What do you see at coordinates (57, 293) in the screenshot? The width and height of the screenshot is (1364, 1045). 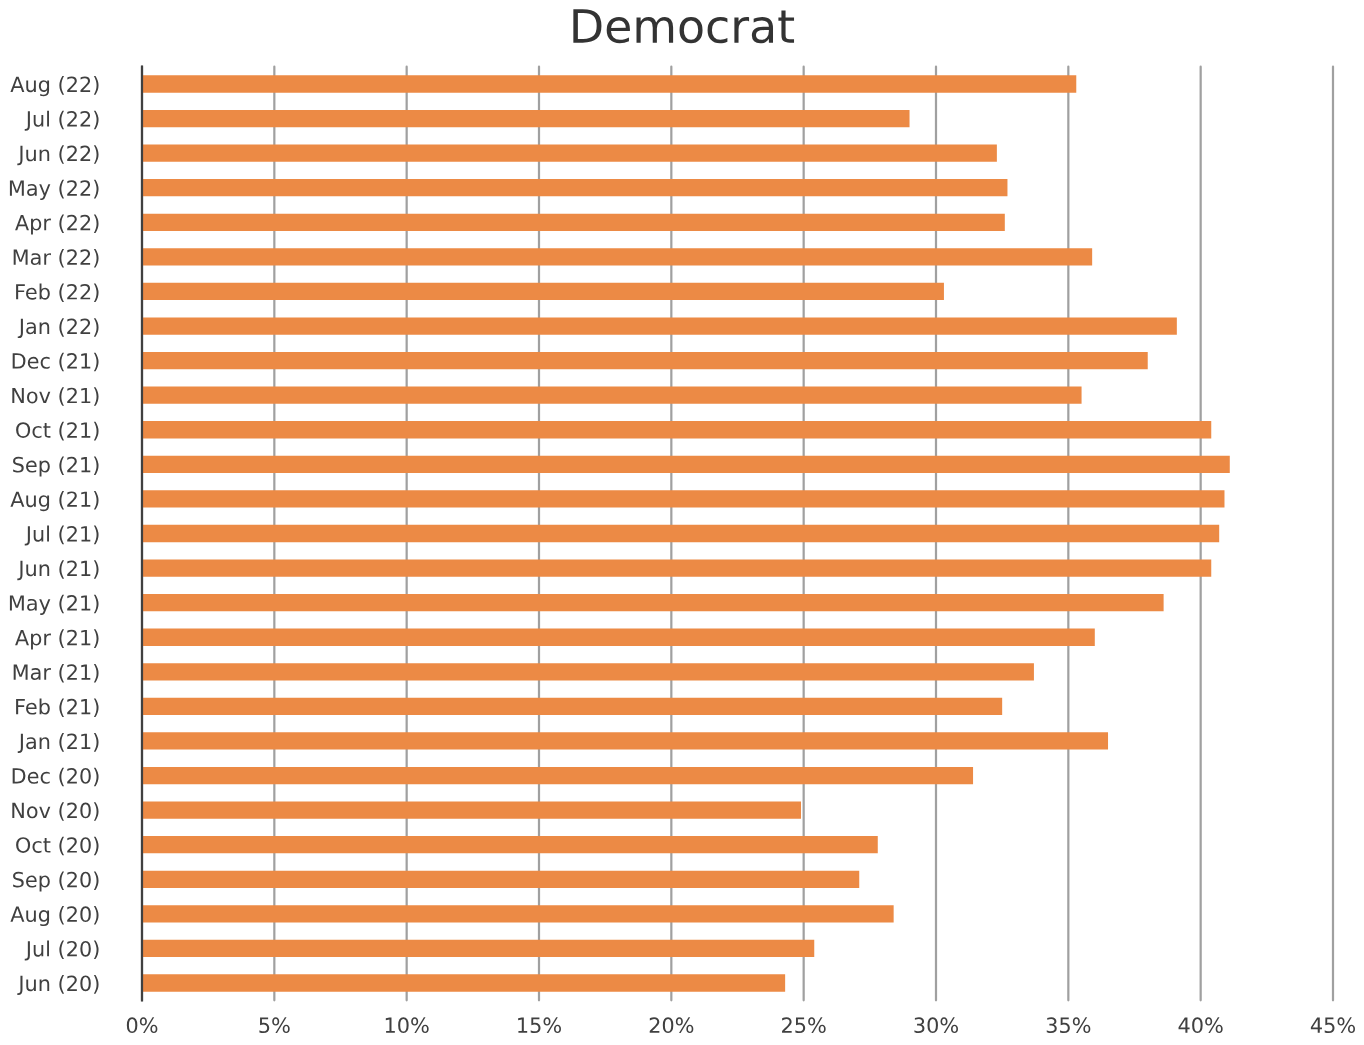 I see `y-tick-label: Feb (22)` at bounding box center [57, 293].